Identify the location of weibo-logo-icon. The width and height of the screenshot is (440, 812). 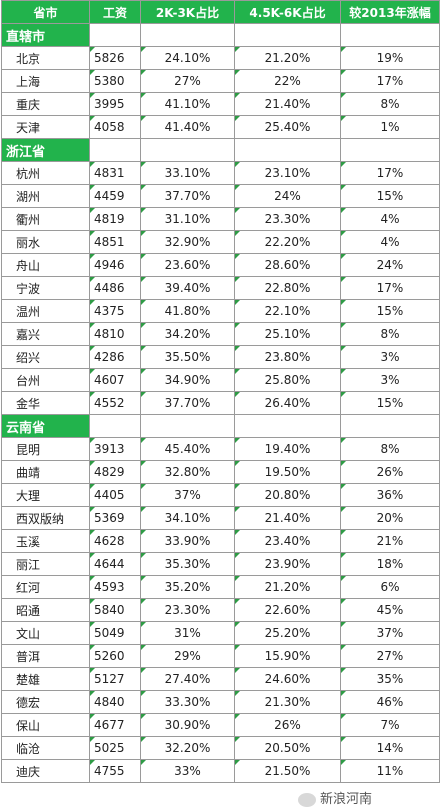
(307, 799).